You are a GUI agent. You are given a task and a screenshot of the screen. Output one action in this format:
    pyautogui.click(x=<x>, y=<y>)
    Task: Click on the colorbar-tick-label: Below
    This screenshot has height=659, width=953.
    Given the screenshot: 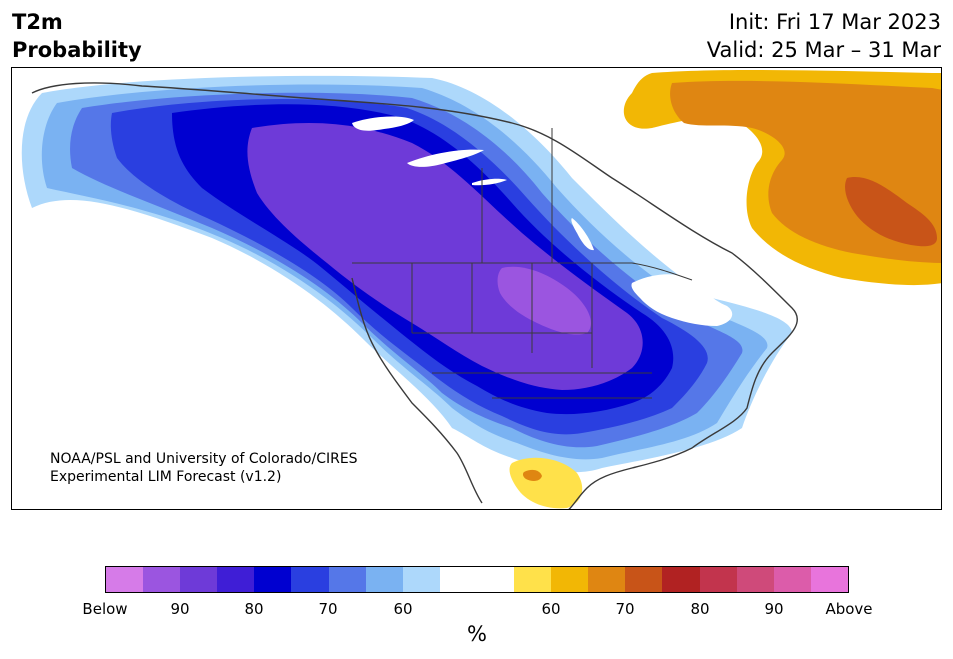 What is the action you would take?
    pyautogui.click(x=105, y=609)
    